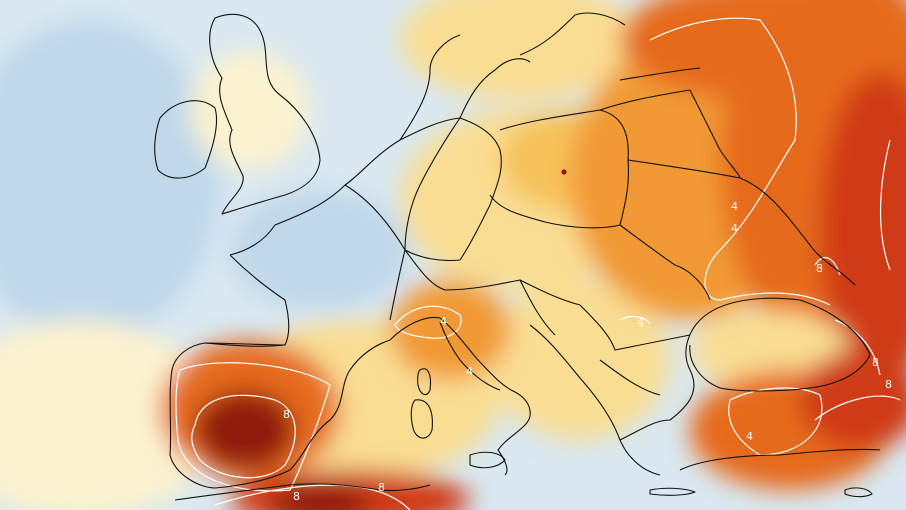 The height and width of the screenshot is (510, 906). What do you see at coordinates (296, 496) in the screenshot?
I see `contour-label-8-north-africa: 8` at bounding box center [296, 496].